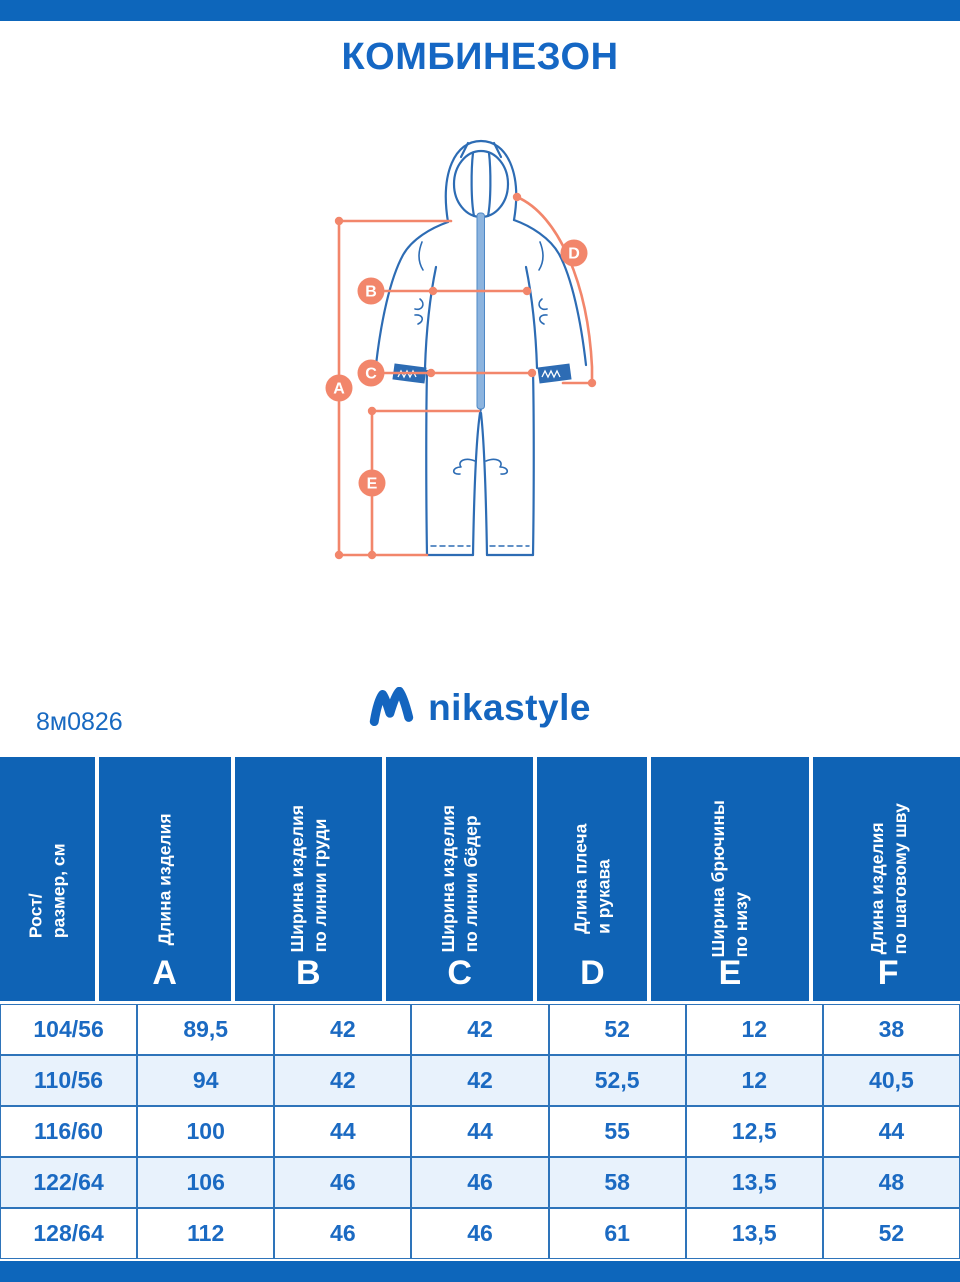 The image size is (960, 1282). Describe the element at coordinates (456, 368) in the screenshot. I see `measure-label-badges: A B C D E` at that location.